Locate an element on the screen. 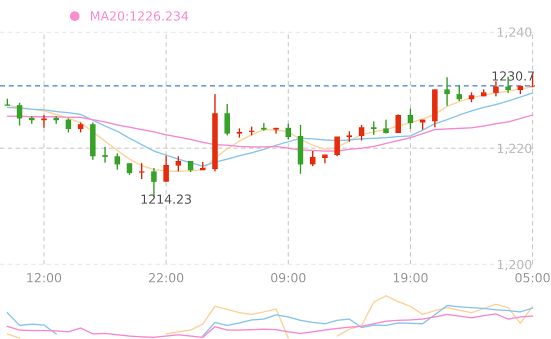 The height and width of the screenshot is (339, 551). y-tick-label: 1,200 is located at coordinates (515, 265).